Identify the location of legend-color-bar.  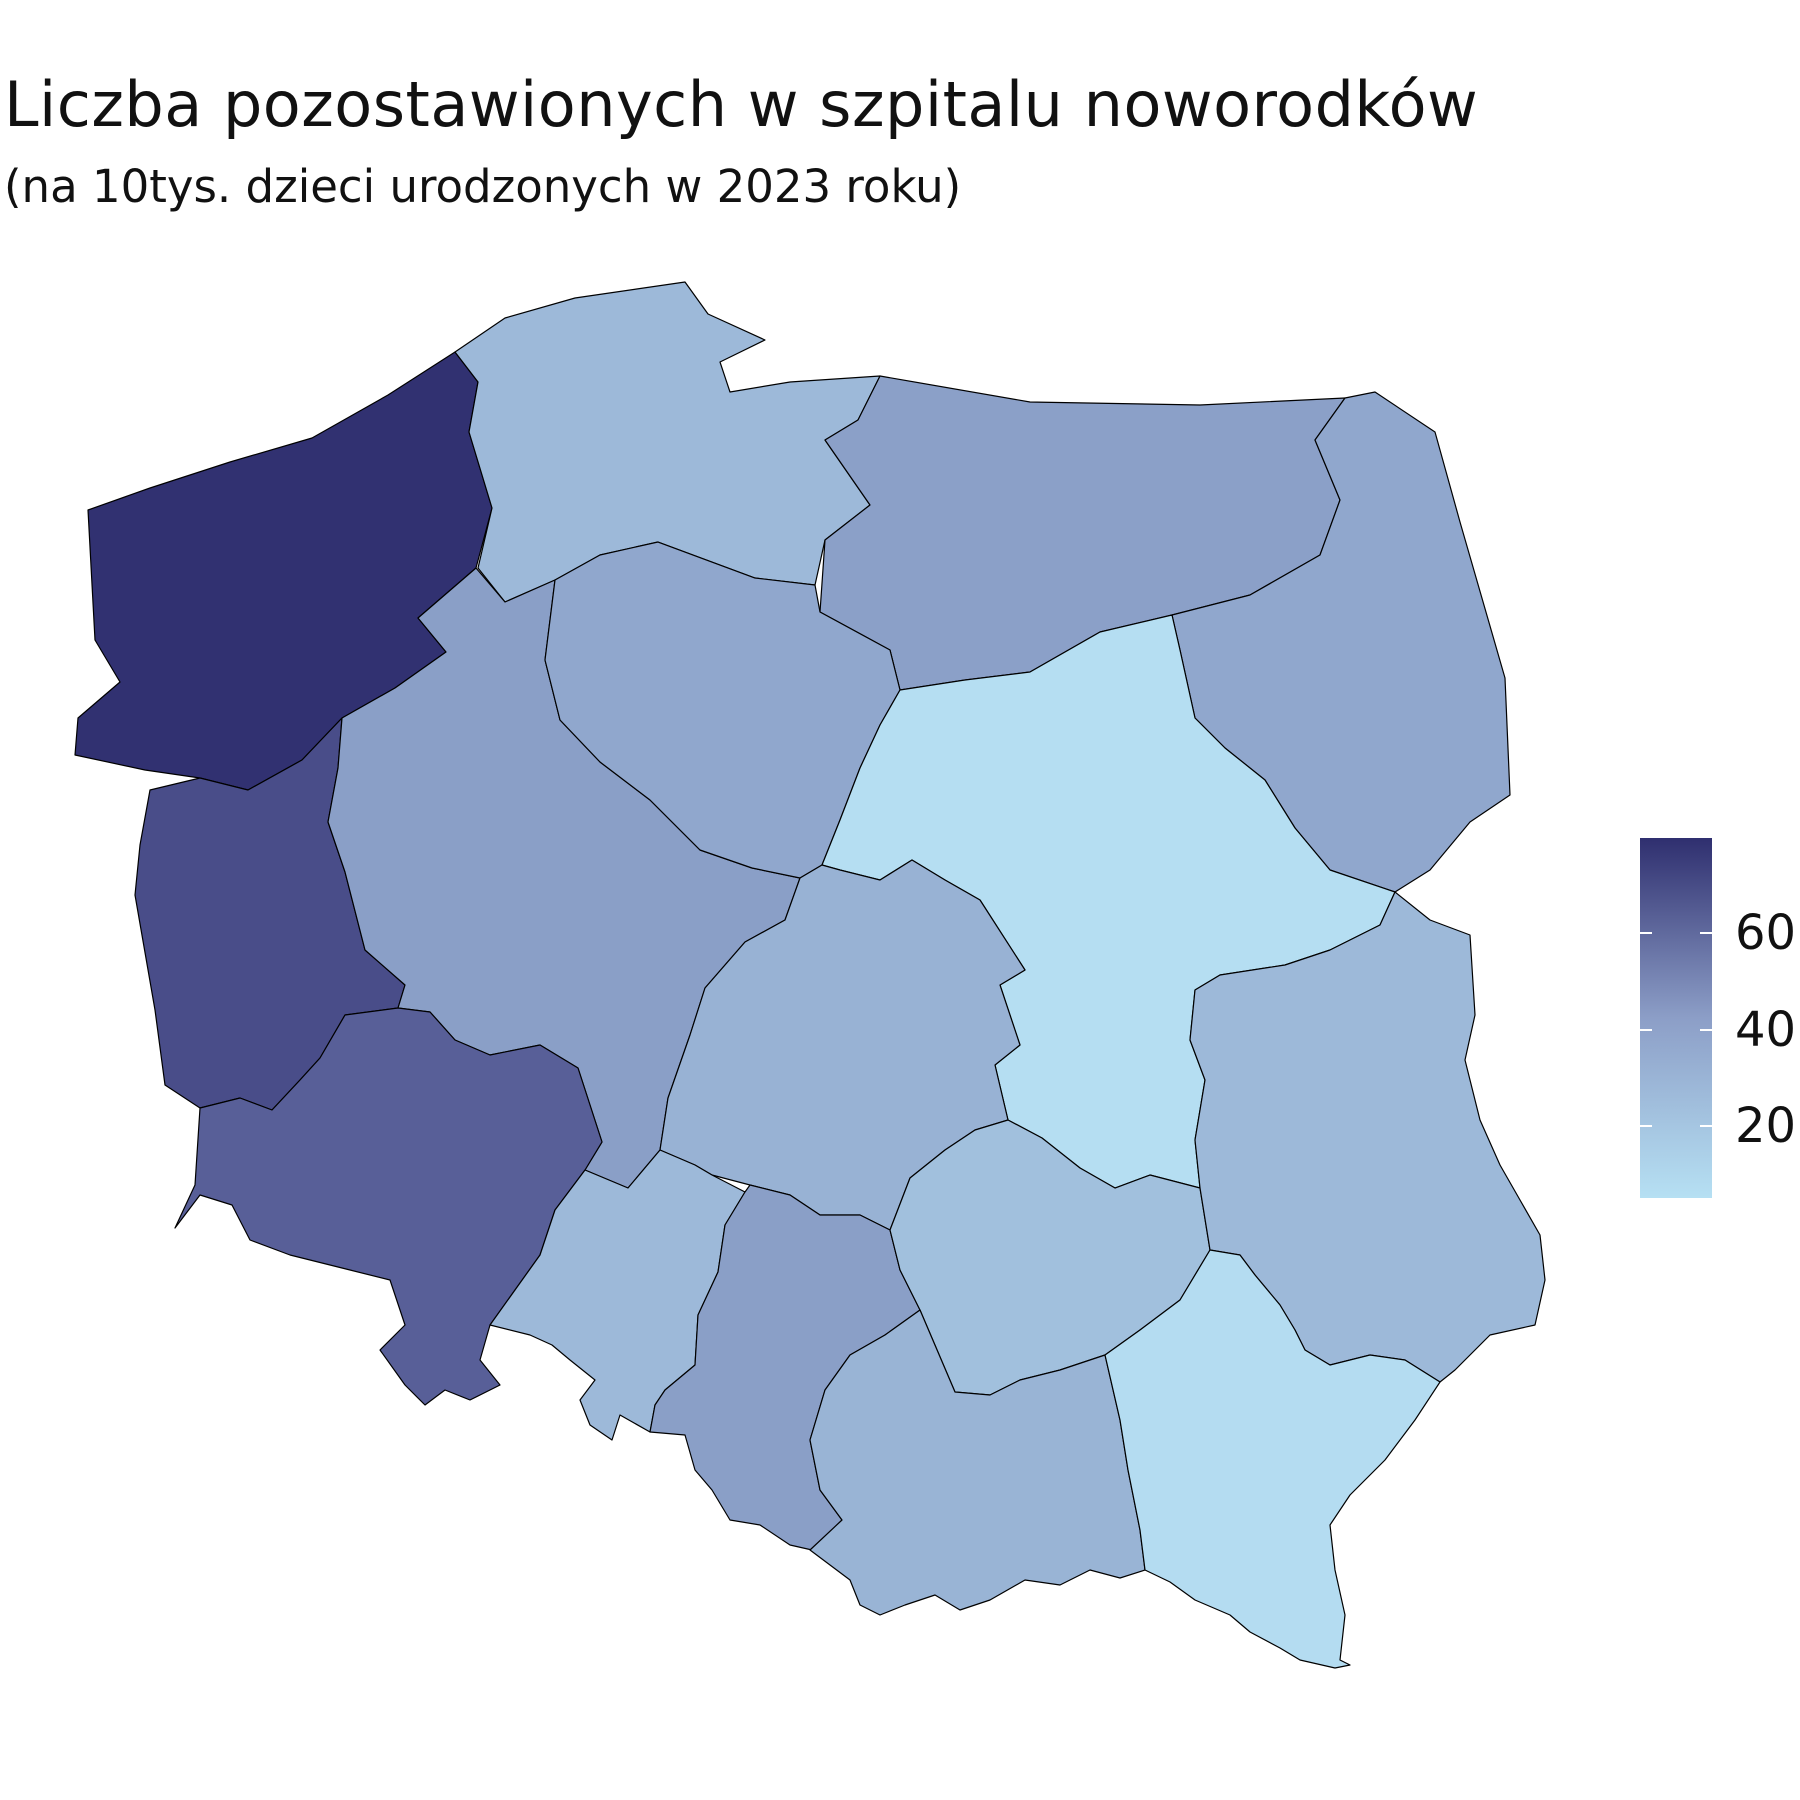
(1676, 1018).